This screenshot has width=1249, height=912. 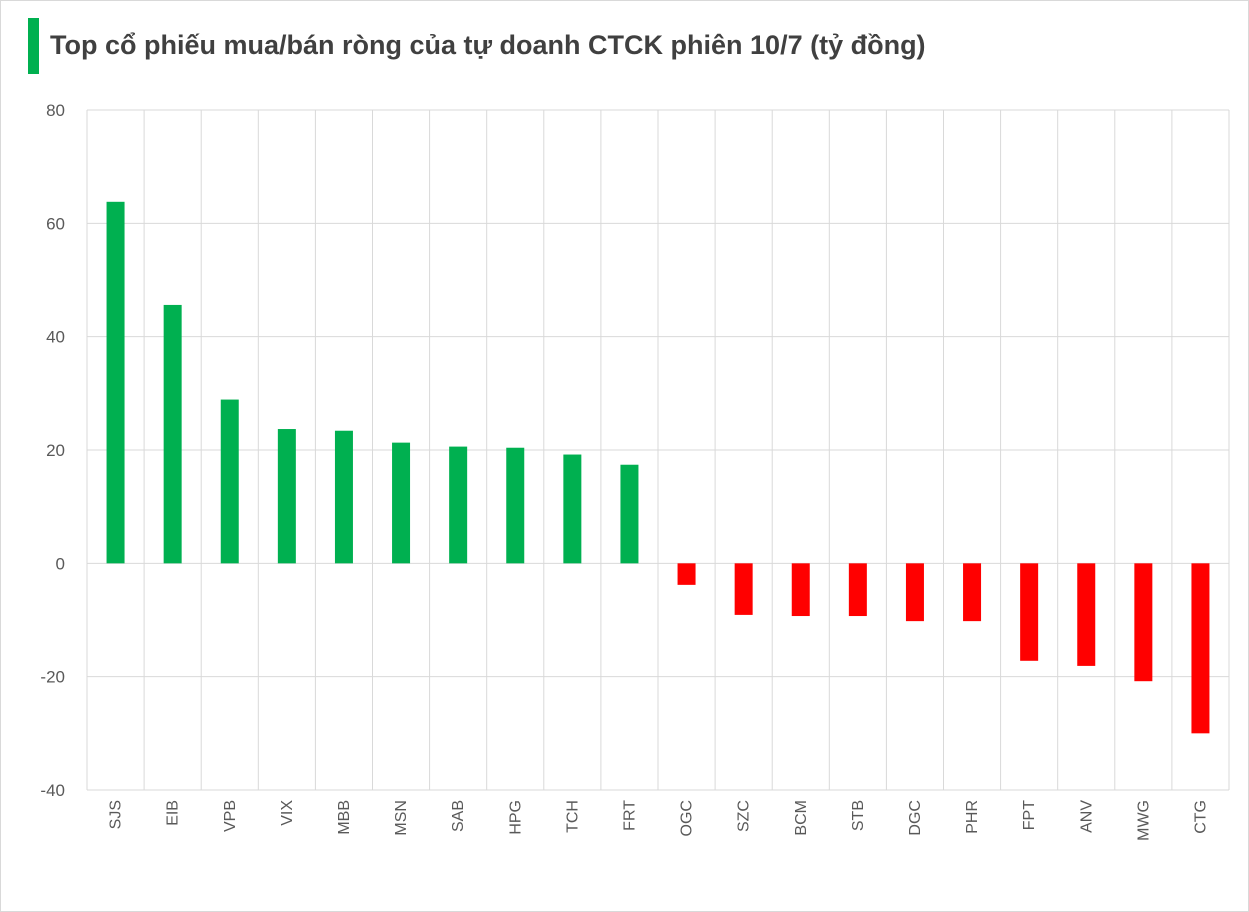 I want to click on bar-stb, so click(x=857, y=590).